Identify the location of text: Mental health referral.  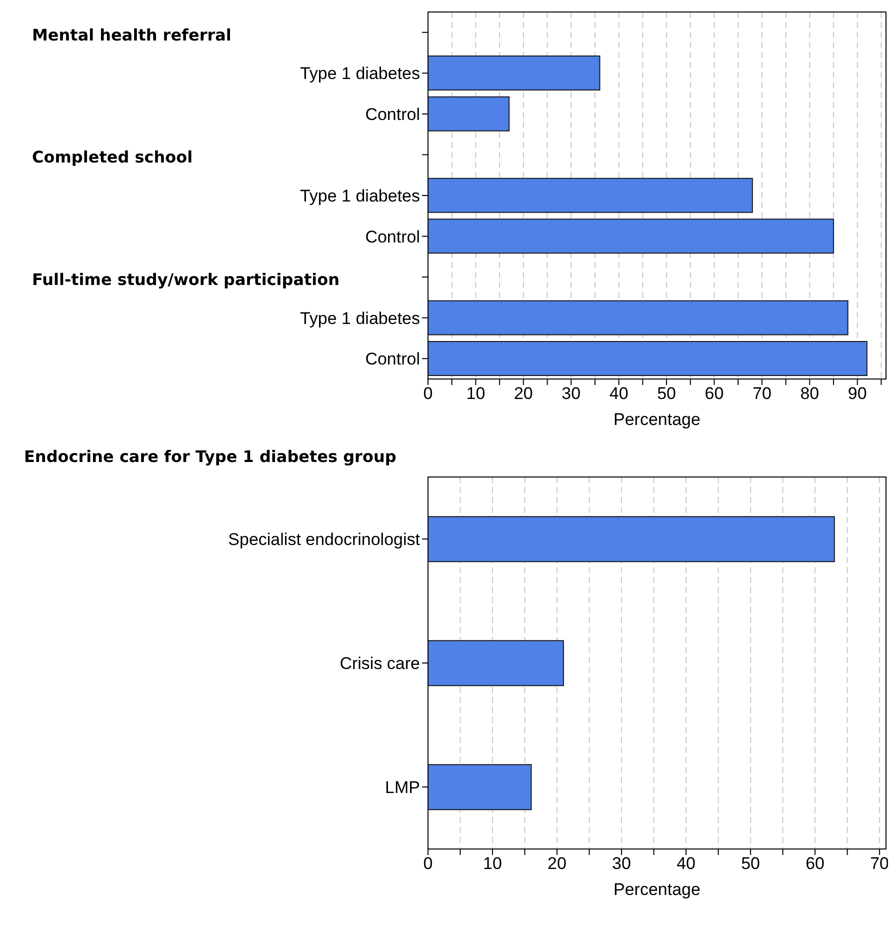
(132, 34).